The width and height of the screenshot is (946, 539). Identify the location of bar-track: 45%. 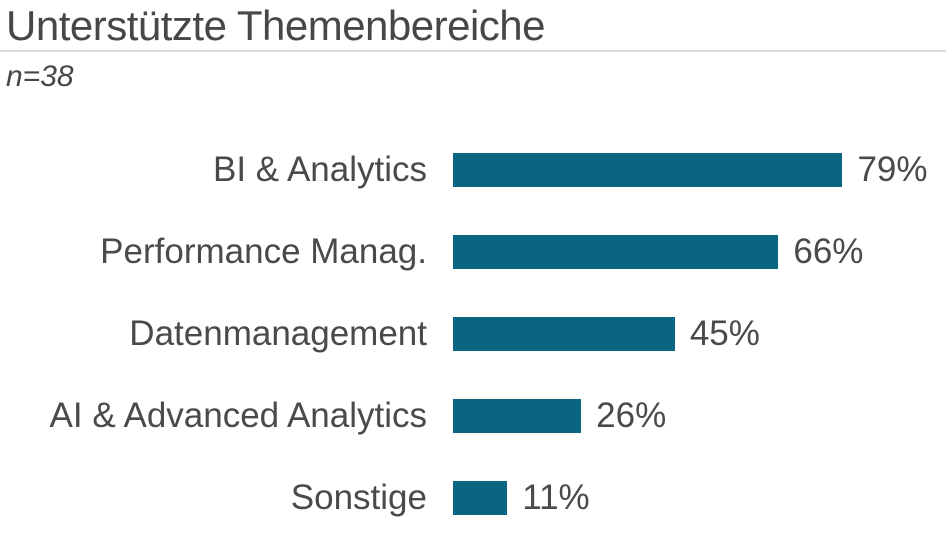
(699, 333).